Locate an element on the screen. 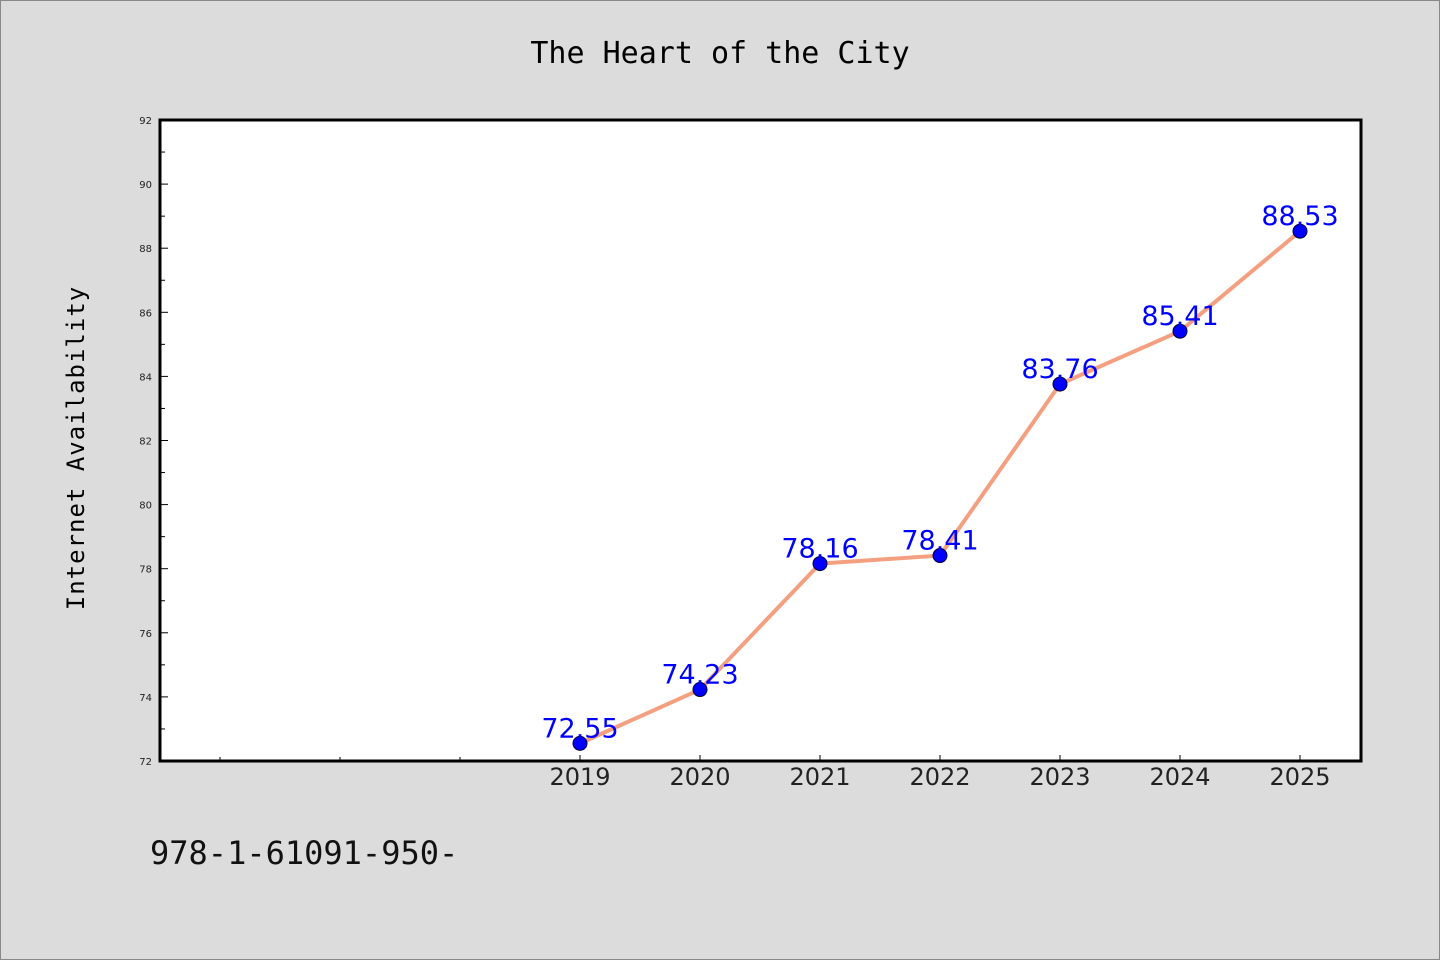  data-label: 74.23 is located at coordinates (699, 675).